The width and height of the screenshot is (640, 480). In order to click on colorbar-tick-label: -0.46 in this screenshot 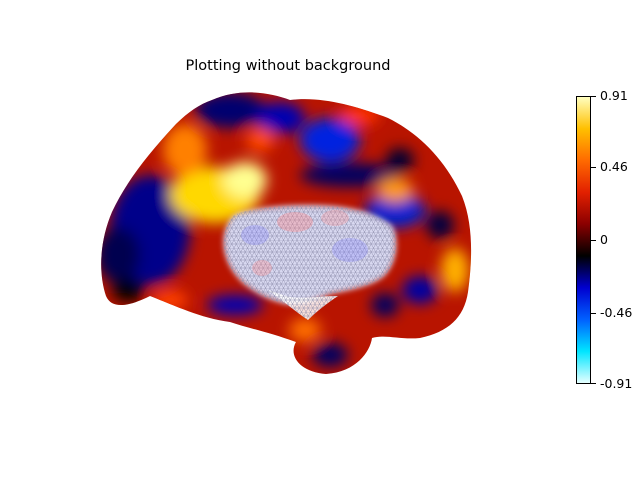, I will do `click(616, 312)`.